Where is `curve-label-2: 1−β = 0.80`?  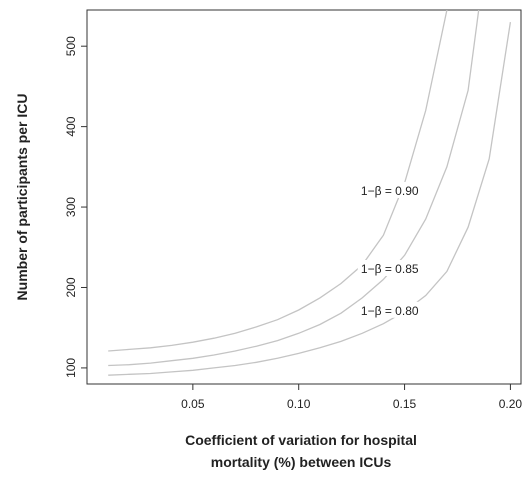
curve-label-2: 1−β = 0.80 is located at coordinates (390, 311).